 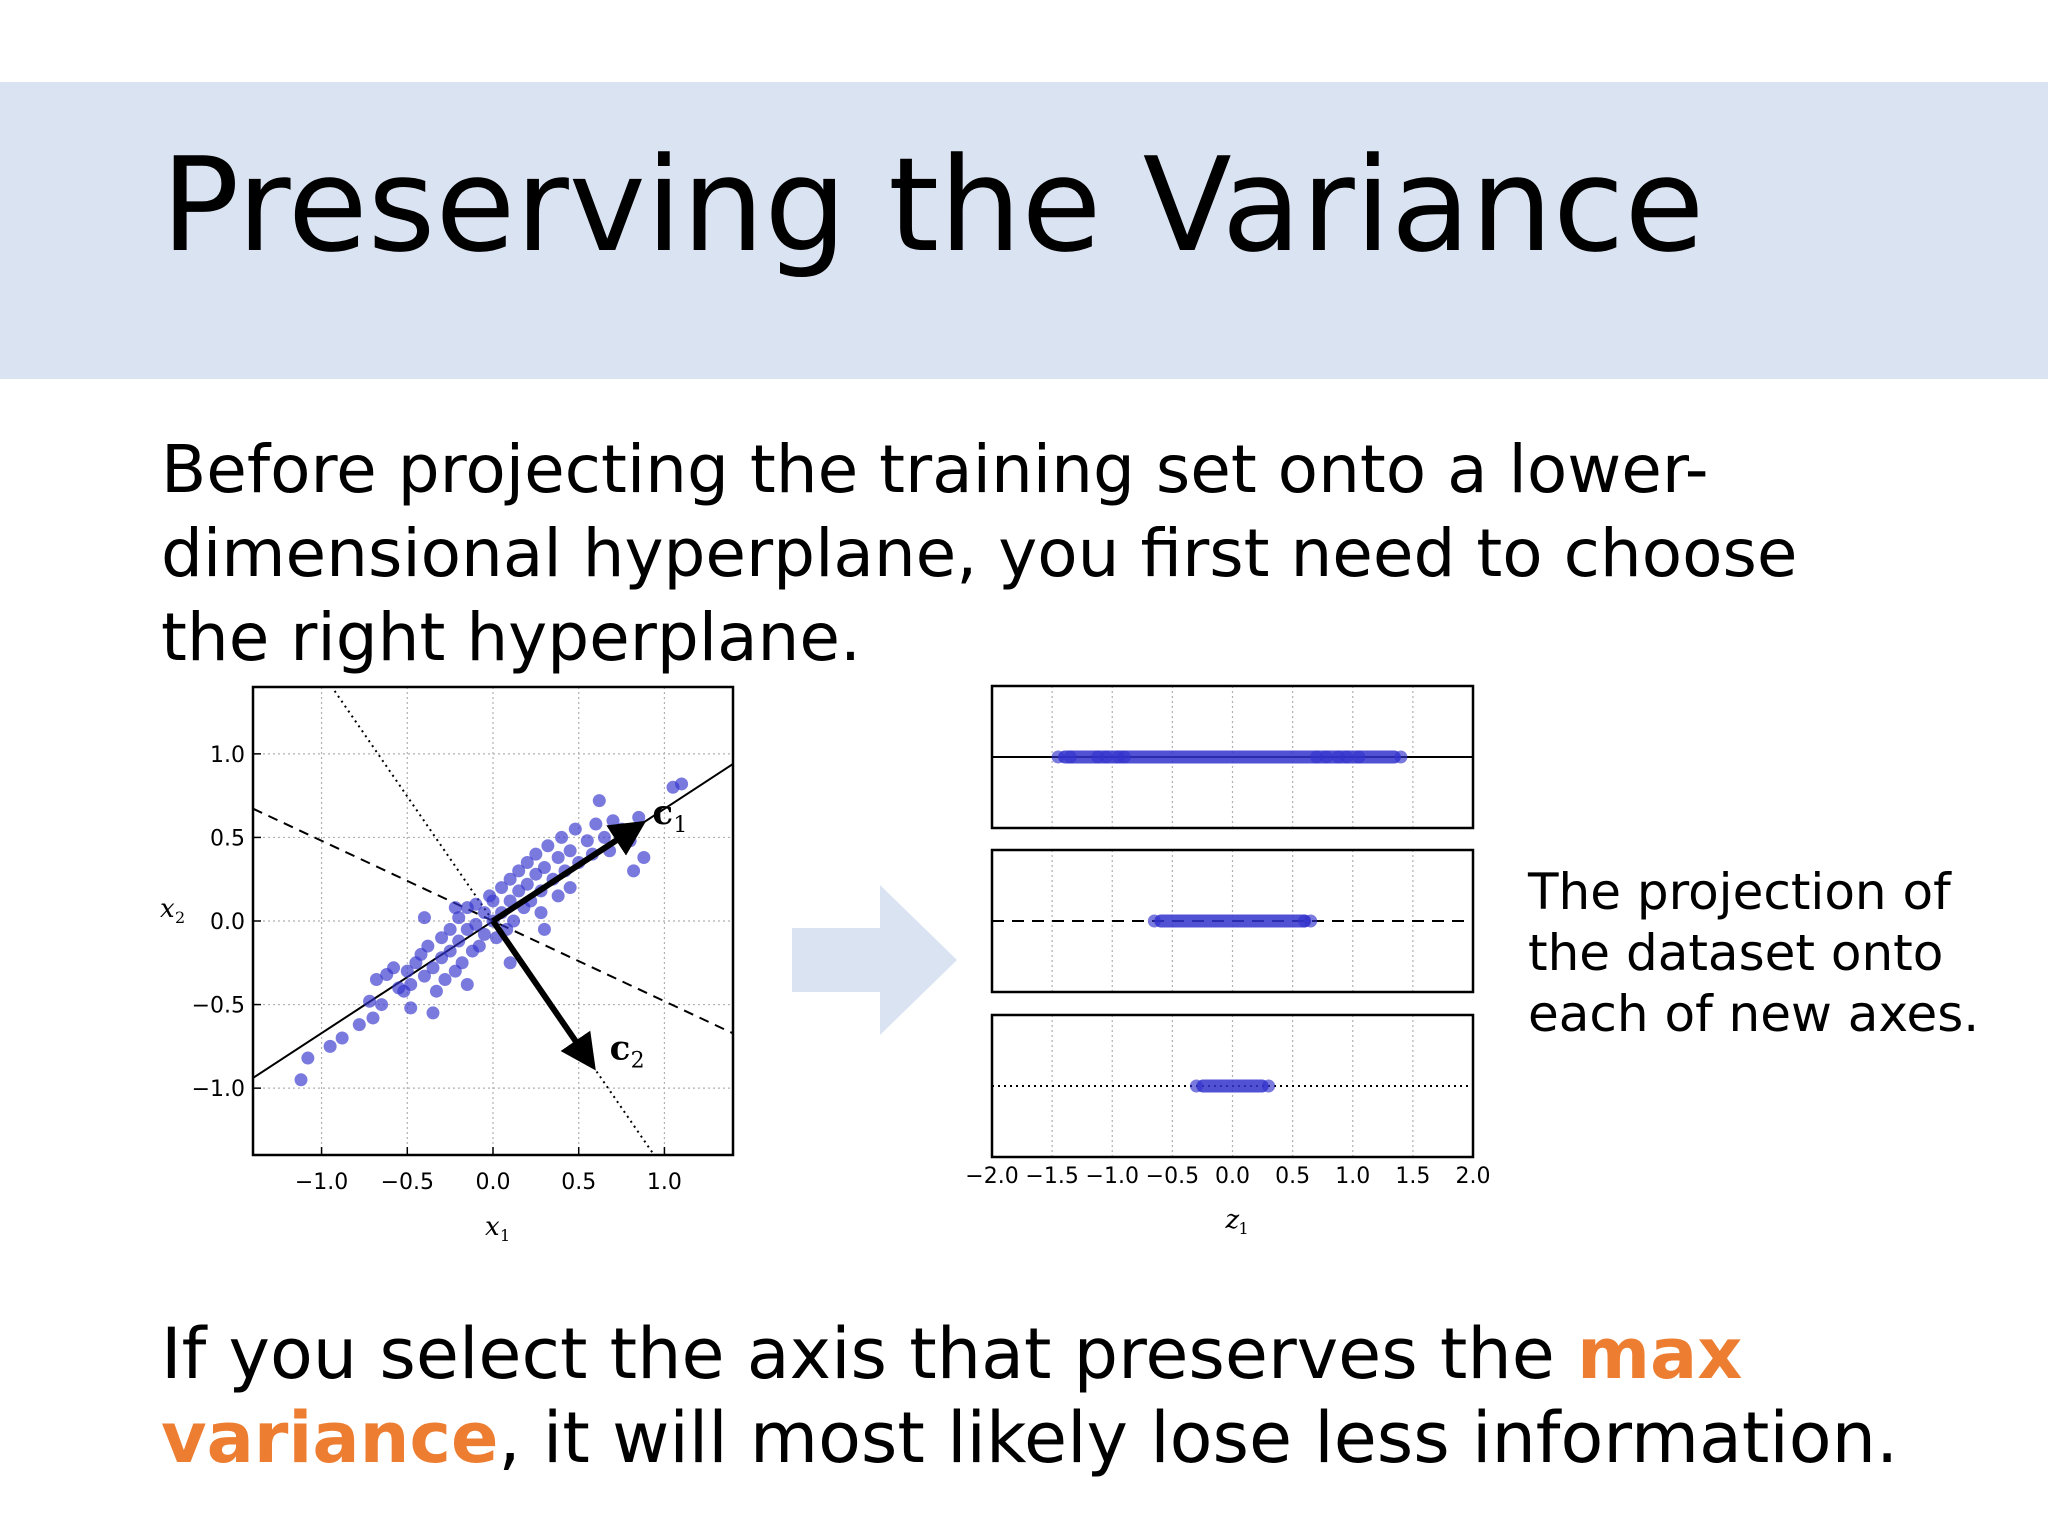 What do you see at coordinates (1473, 1176) in the screenshot?
I see `x-tick-label: 2.0` at bounding box center [1473, 1176].